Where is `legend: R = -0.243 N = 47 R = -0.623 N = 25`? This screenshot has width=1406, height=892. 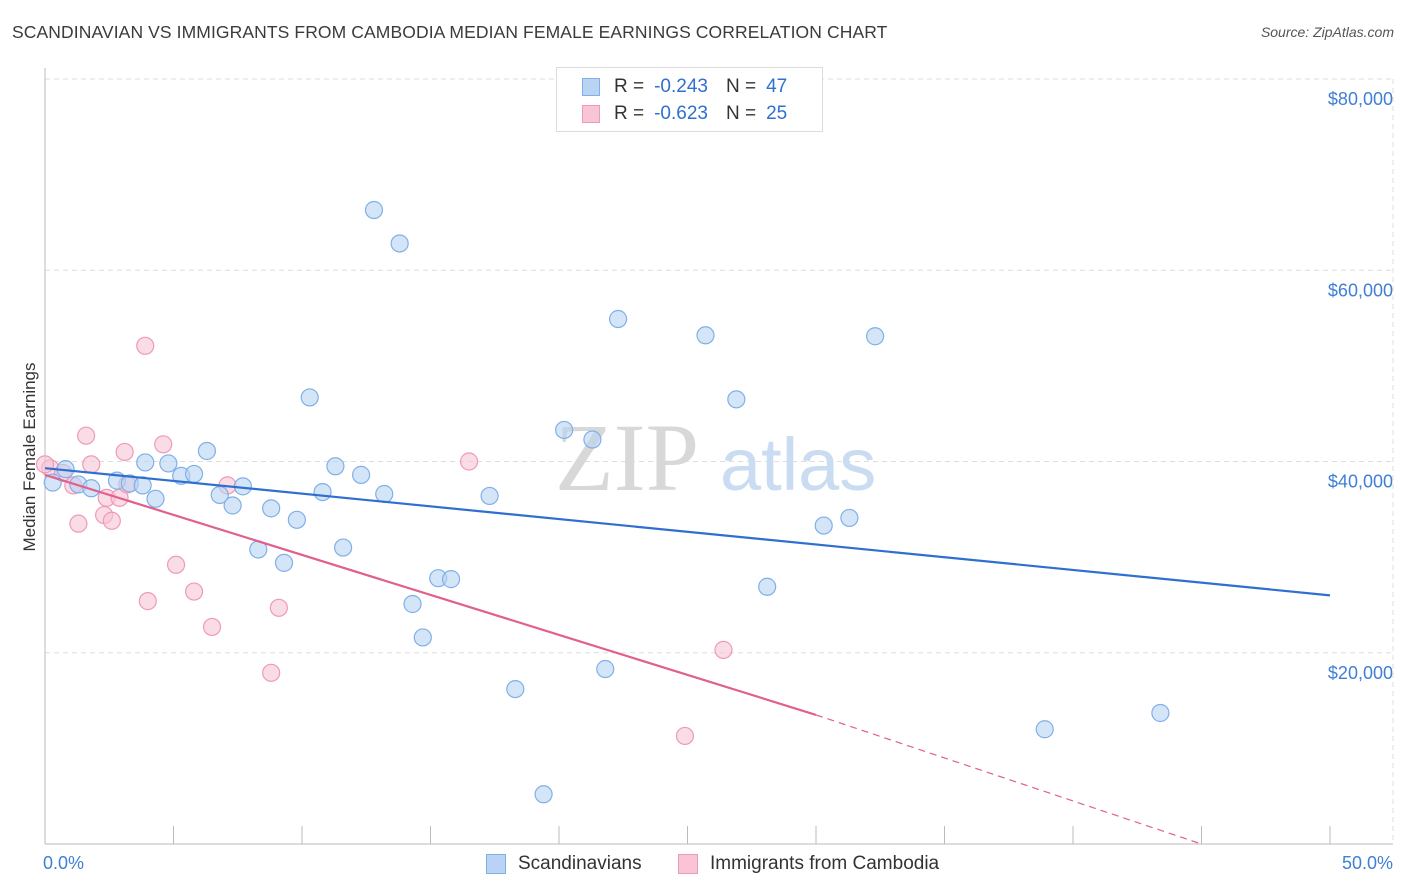 legend: R = -0.243 N = 47 R = -0.623 N = 25 is located at coordinates (689, 99).